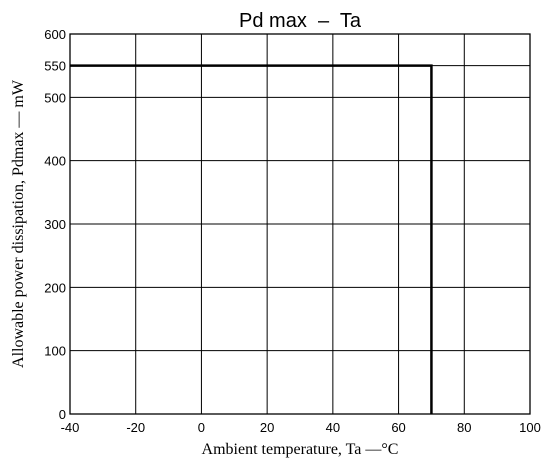  I want to click on x-tick-label: 0, so click(201, 427).